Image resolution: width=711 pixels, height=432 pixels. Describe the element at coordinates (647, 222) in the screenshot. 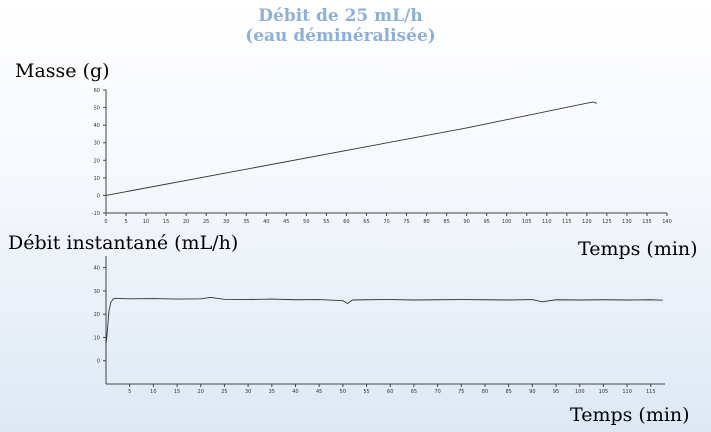

I see `x-tick-label: 135` at that location.